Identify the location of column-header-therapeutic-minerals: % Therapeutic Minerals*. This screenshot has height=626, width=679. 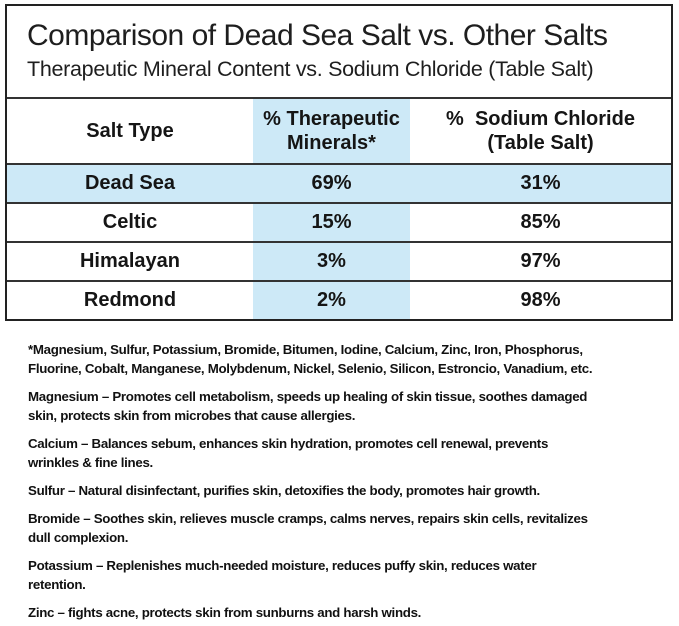
(331, 131).